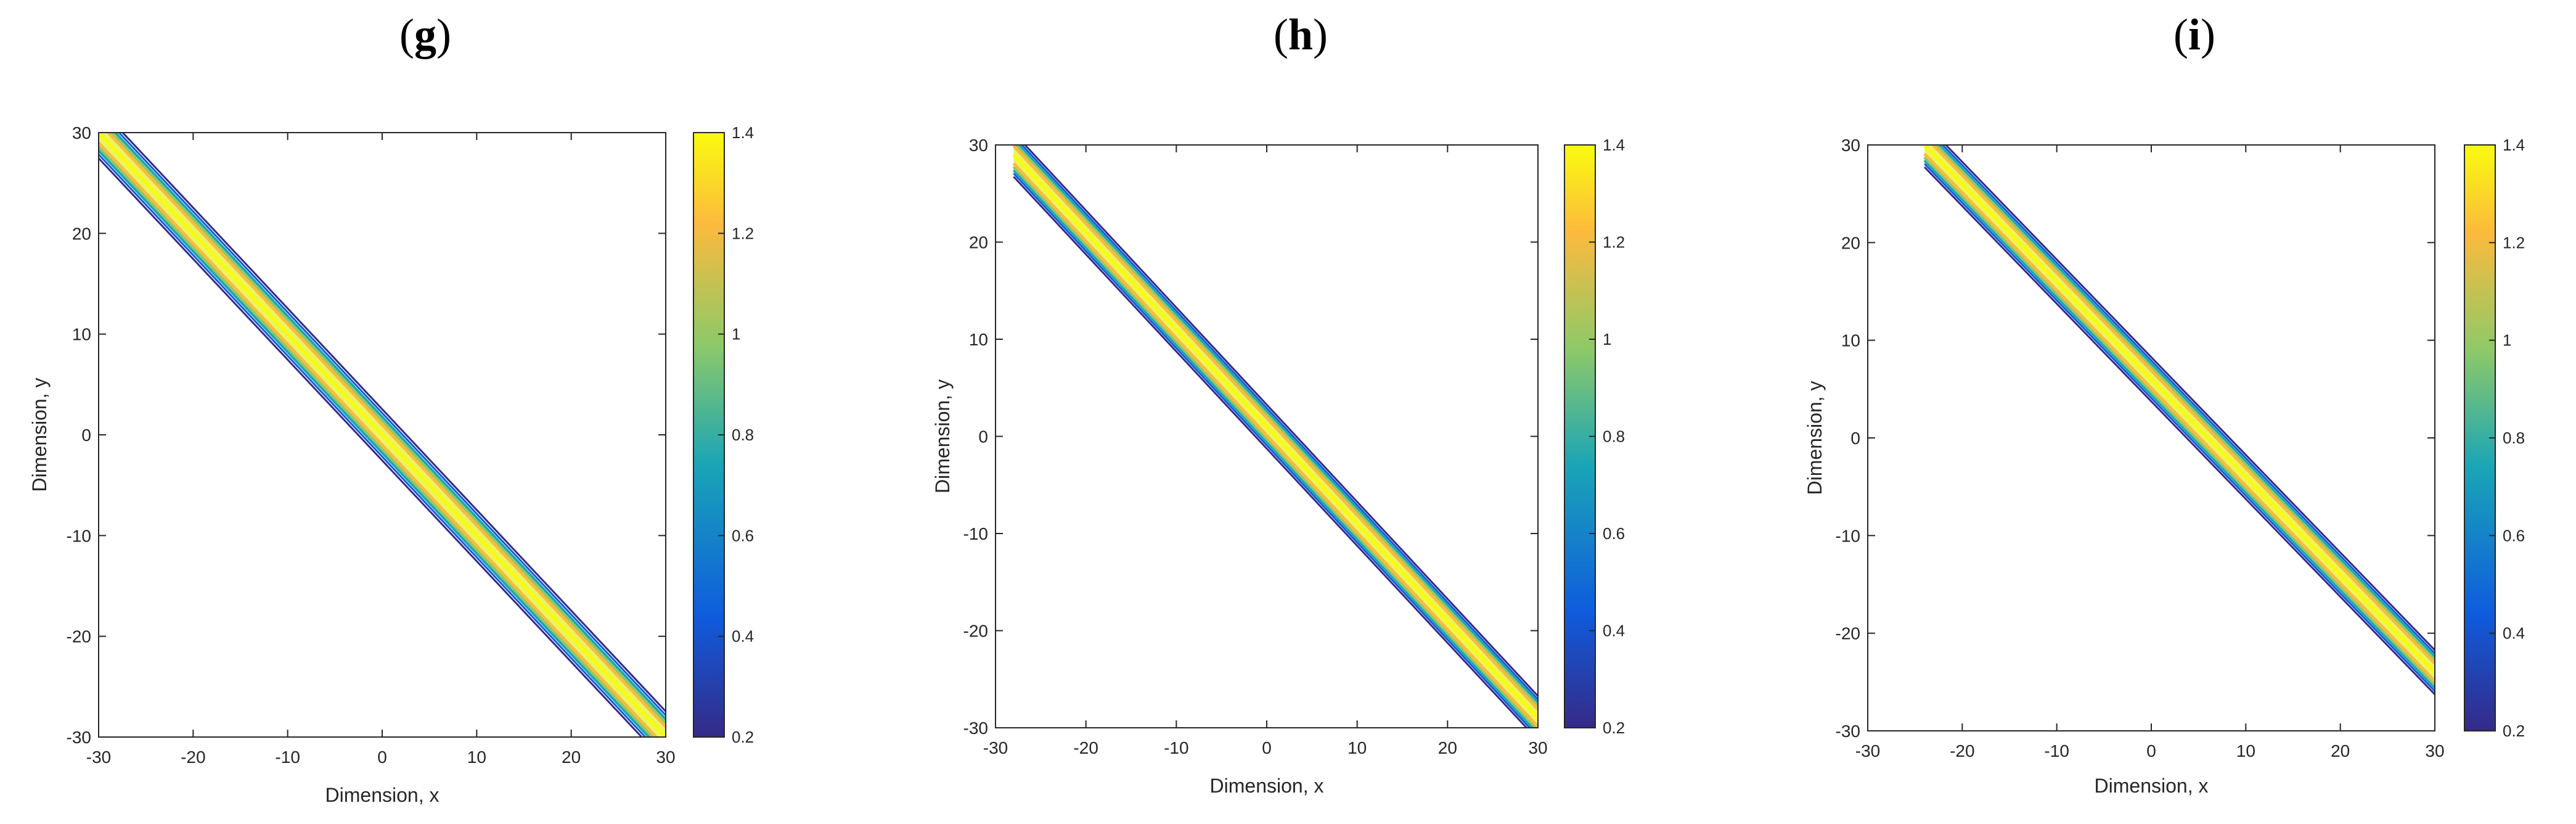 The height and width of the screenshot is (824, 2576). I want to click on colorbar-tick-label: 0.6, so click(1614, 533).